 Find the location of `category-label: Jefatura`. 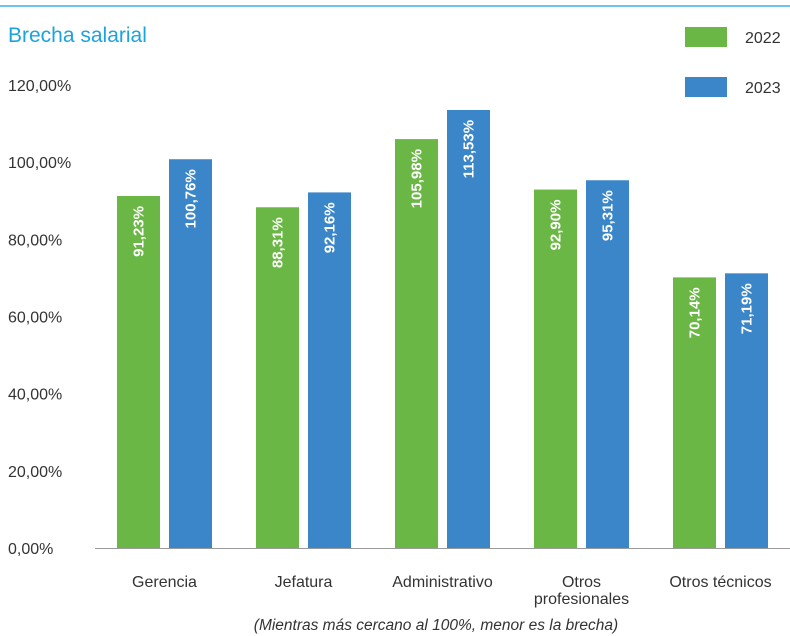

category-label: Jefatura is located at coordinates (304, 582).